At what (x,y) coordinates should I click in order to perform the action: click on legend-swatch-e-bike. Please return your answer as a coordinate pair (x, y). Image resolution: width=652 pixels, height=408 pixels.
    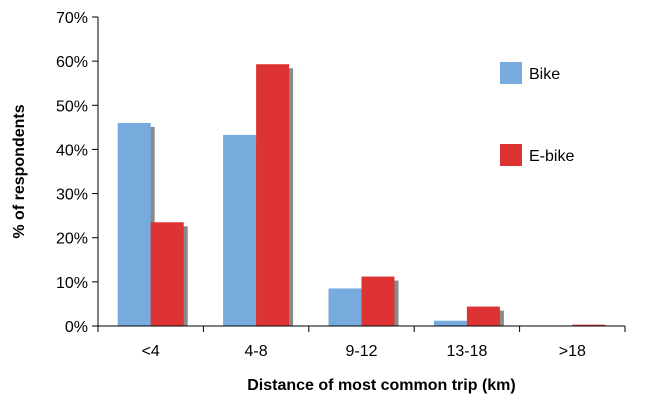
    Looking at the image, I should click on (511, 155).